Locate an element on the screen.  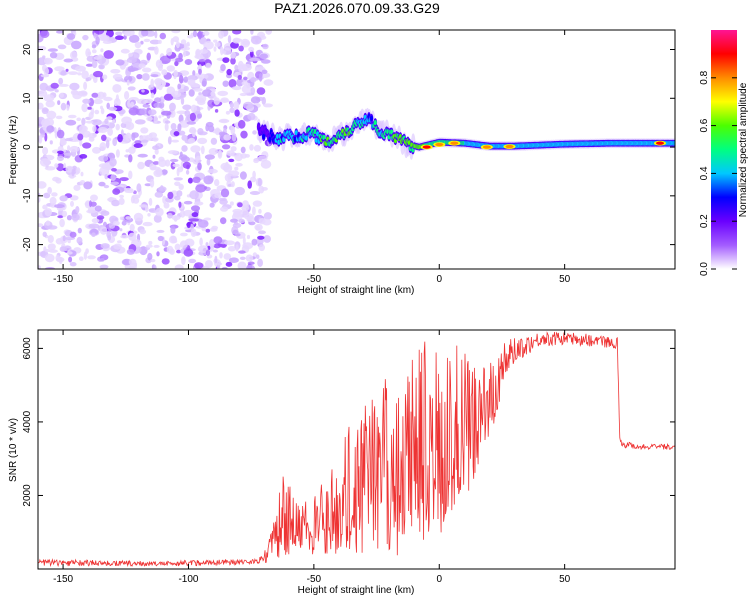
spectrogram-y-label: Frequency (Hz) is located at coordinates (13, 150).